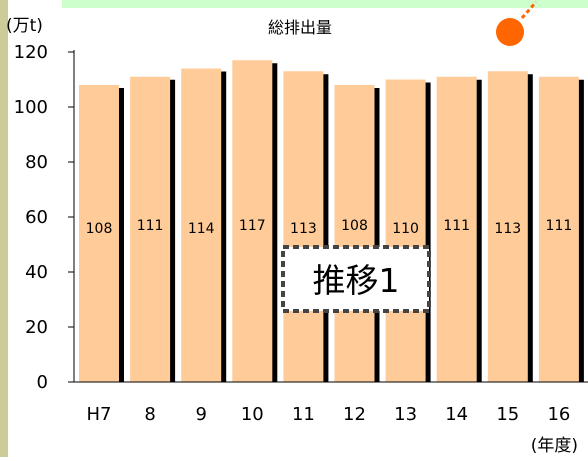 The width and height of the screenshot is (588, 461). What do you see at coordinates (42, 382) in the screenshot?
I see `y-tick-label: 0` at bounding box center [42, 382].